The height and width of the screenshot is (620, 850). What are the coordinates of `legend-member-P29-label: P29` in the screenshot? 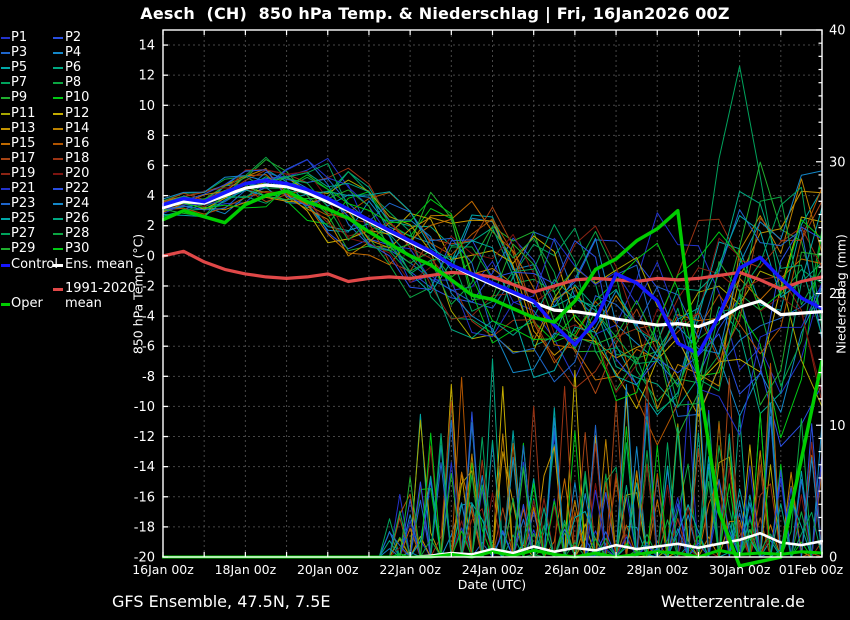 It's located at (23, 249).